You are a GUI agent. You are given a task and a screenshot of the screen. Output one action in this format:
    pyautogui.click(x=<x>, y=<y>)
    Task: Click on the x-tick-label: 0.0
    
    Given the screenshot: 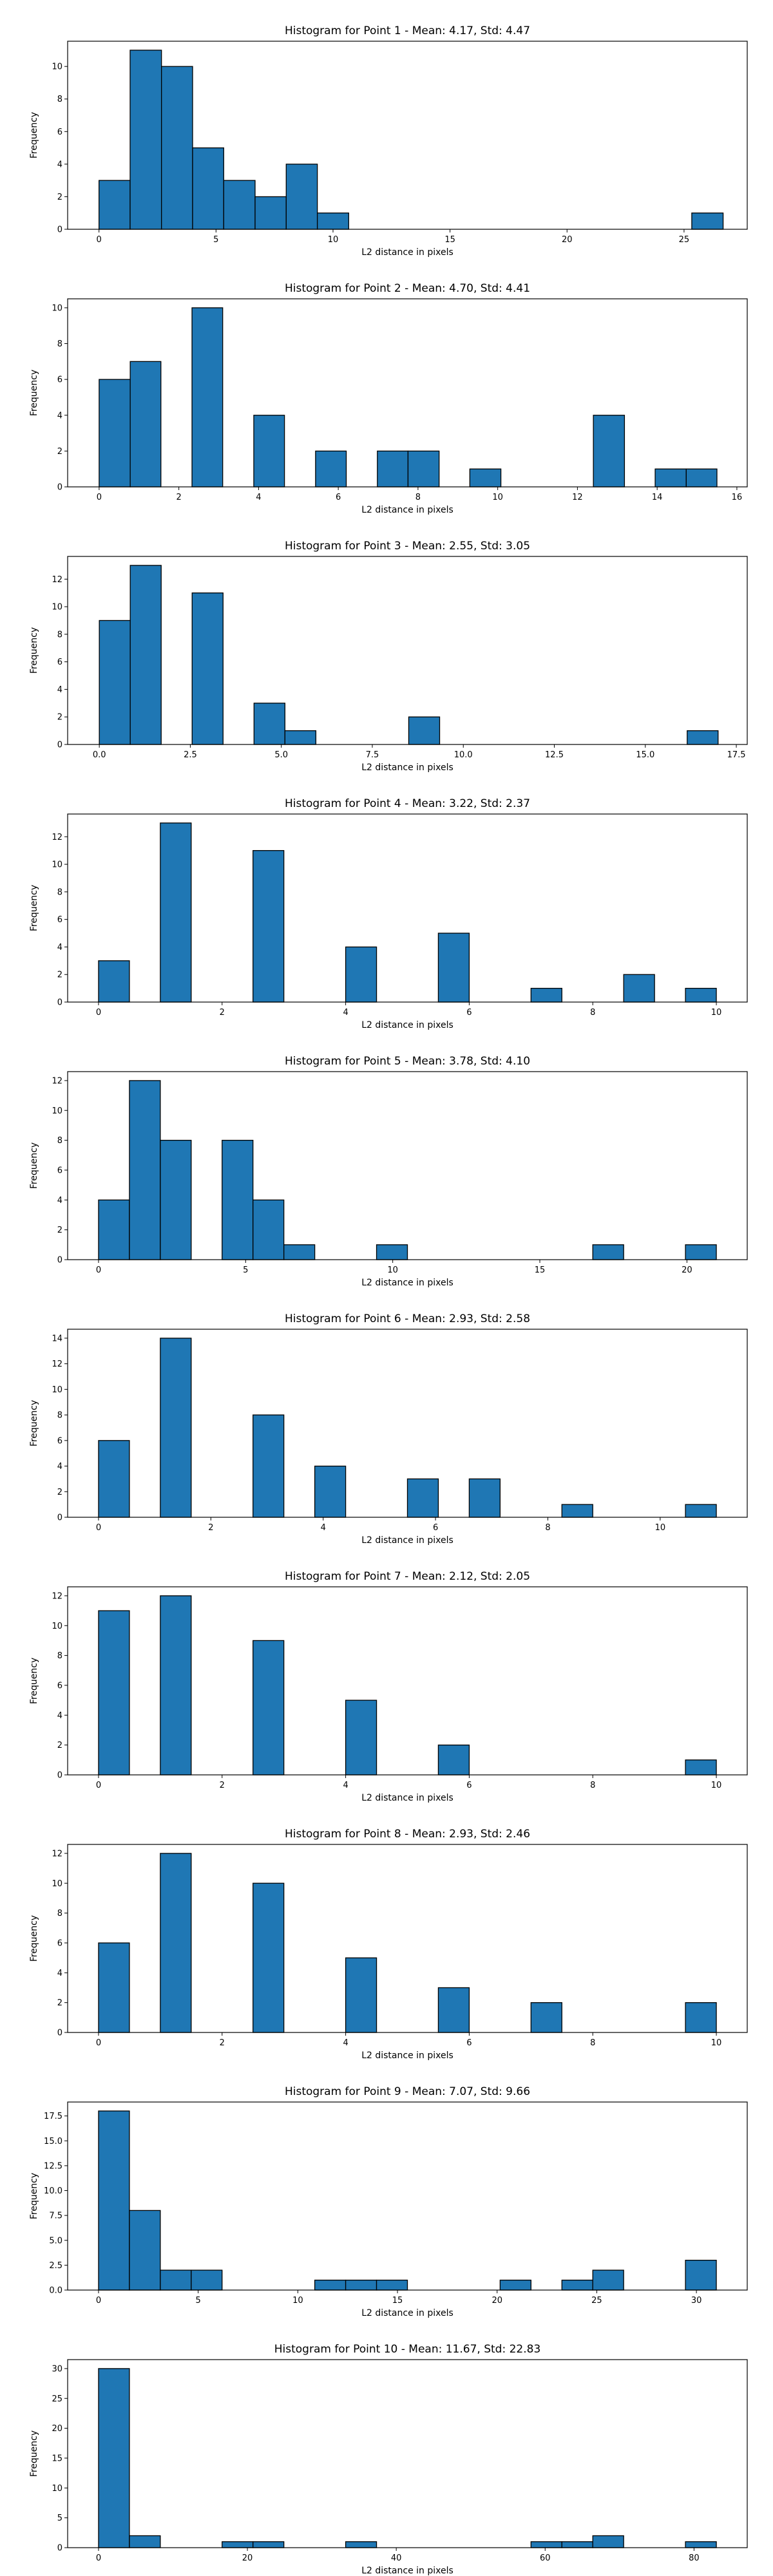 What is the action you would take?
    pyautogui.click(x=99, y=755)
    